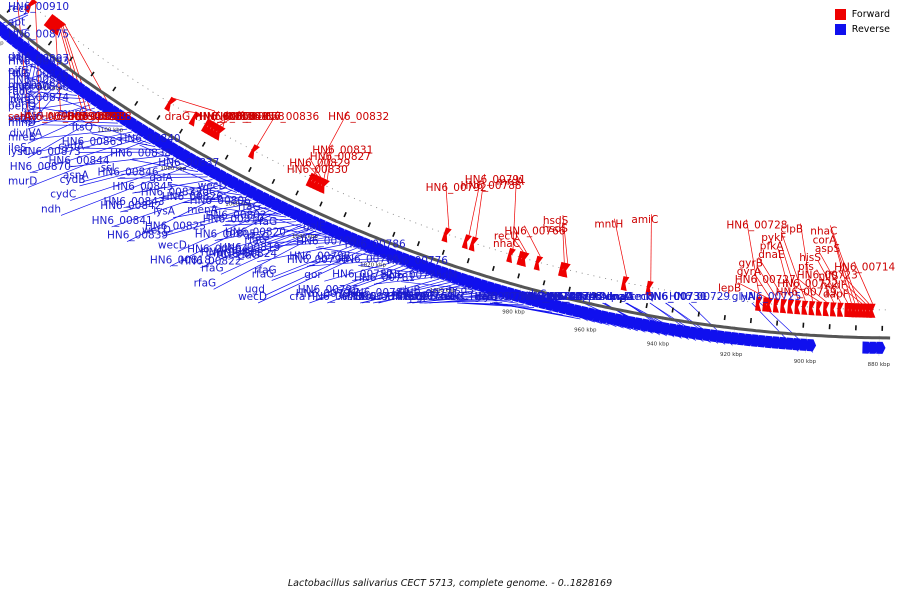  What do you see at coordinates (22, 137) in the screenshot?
I see `reverse-gene-label: mreB` at bounding box center [22, 137].